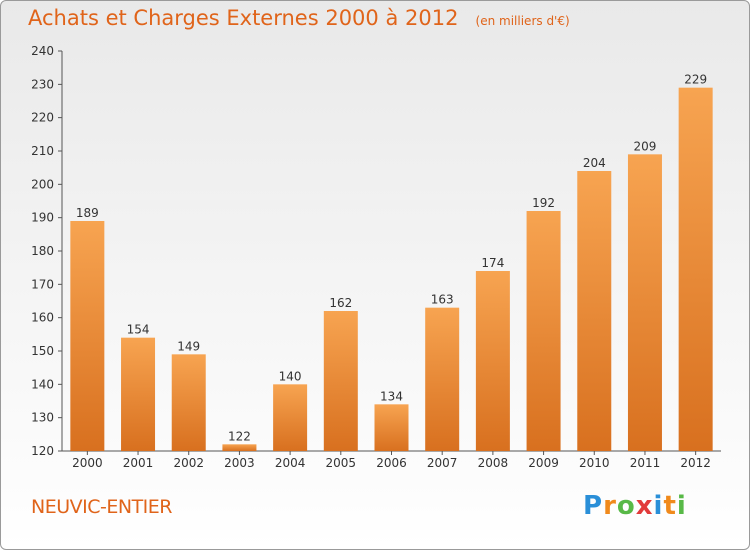 This screenshot has width=750, height=550. Describe the element at coordinates (594, 163) in the screenshot. I see `data-label-2010: 204` at that location.